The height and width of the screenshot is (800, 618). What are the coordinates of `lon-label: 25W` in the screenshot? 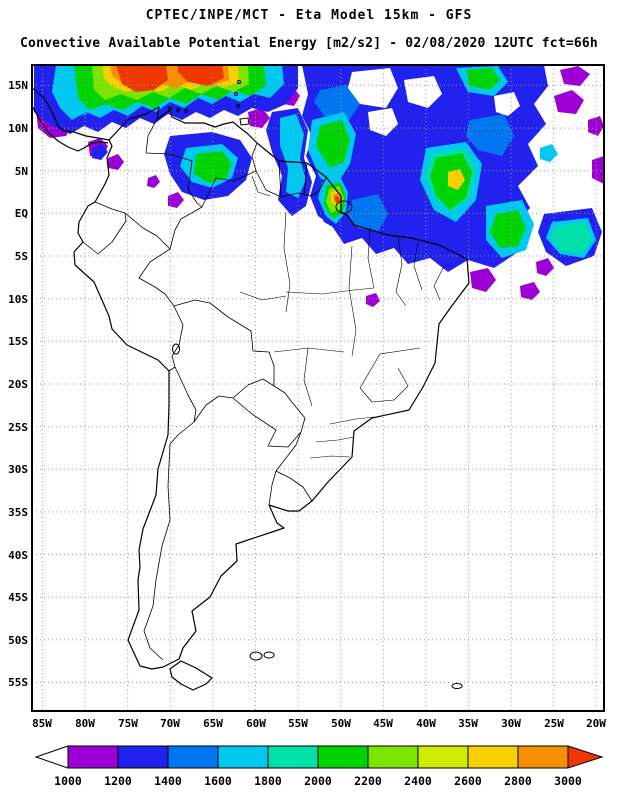 It's located at (554, 723).